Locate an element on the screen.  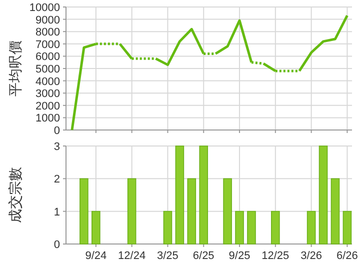
y-tick-label: 1000 is located at coordinates (48, 118).